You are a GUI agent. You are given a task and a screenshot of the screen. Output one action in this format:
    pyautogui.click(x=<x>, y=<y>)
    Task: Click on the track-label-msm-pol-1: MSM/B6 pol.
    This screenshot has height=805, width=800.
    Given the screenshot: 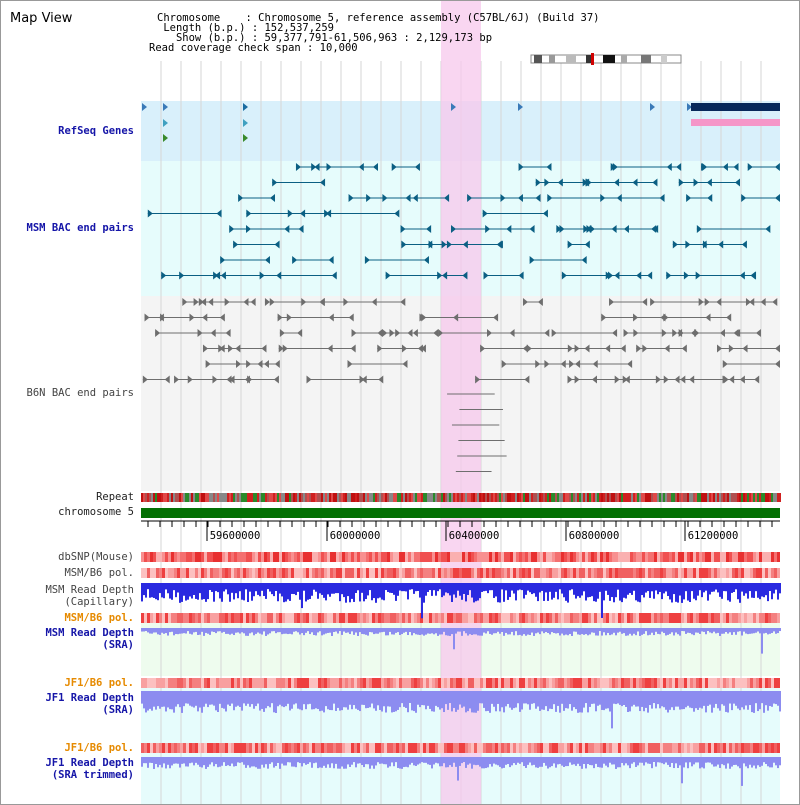 What is the action you would take?
    pyautogui.click(x=99, y=573)
    